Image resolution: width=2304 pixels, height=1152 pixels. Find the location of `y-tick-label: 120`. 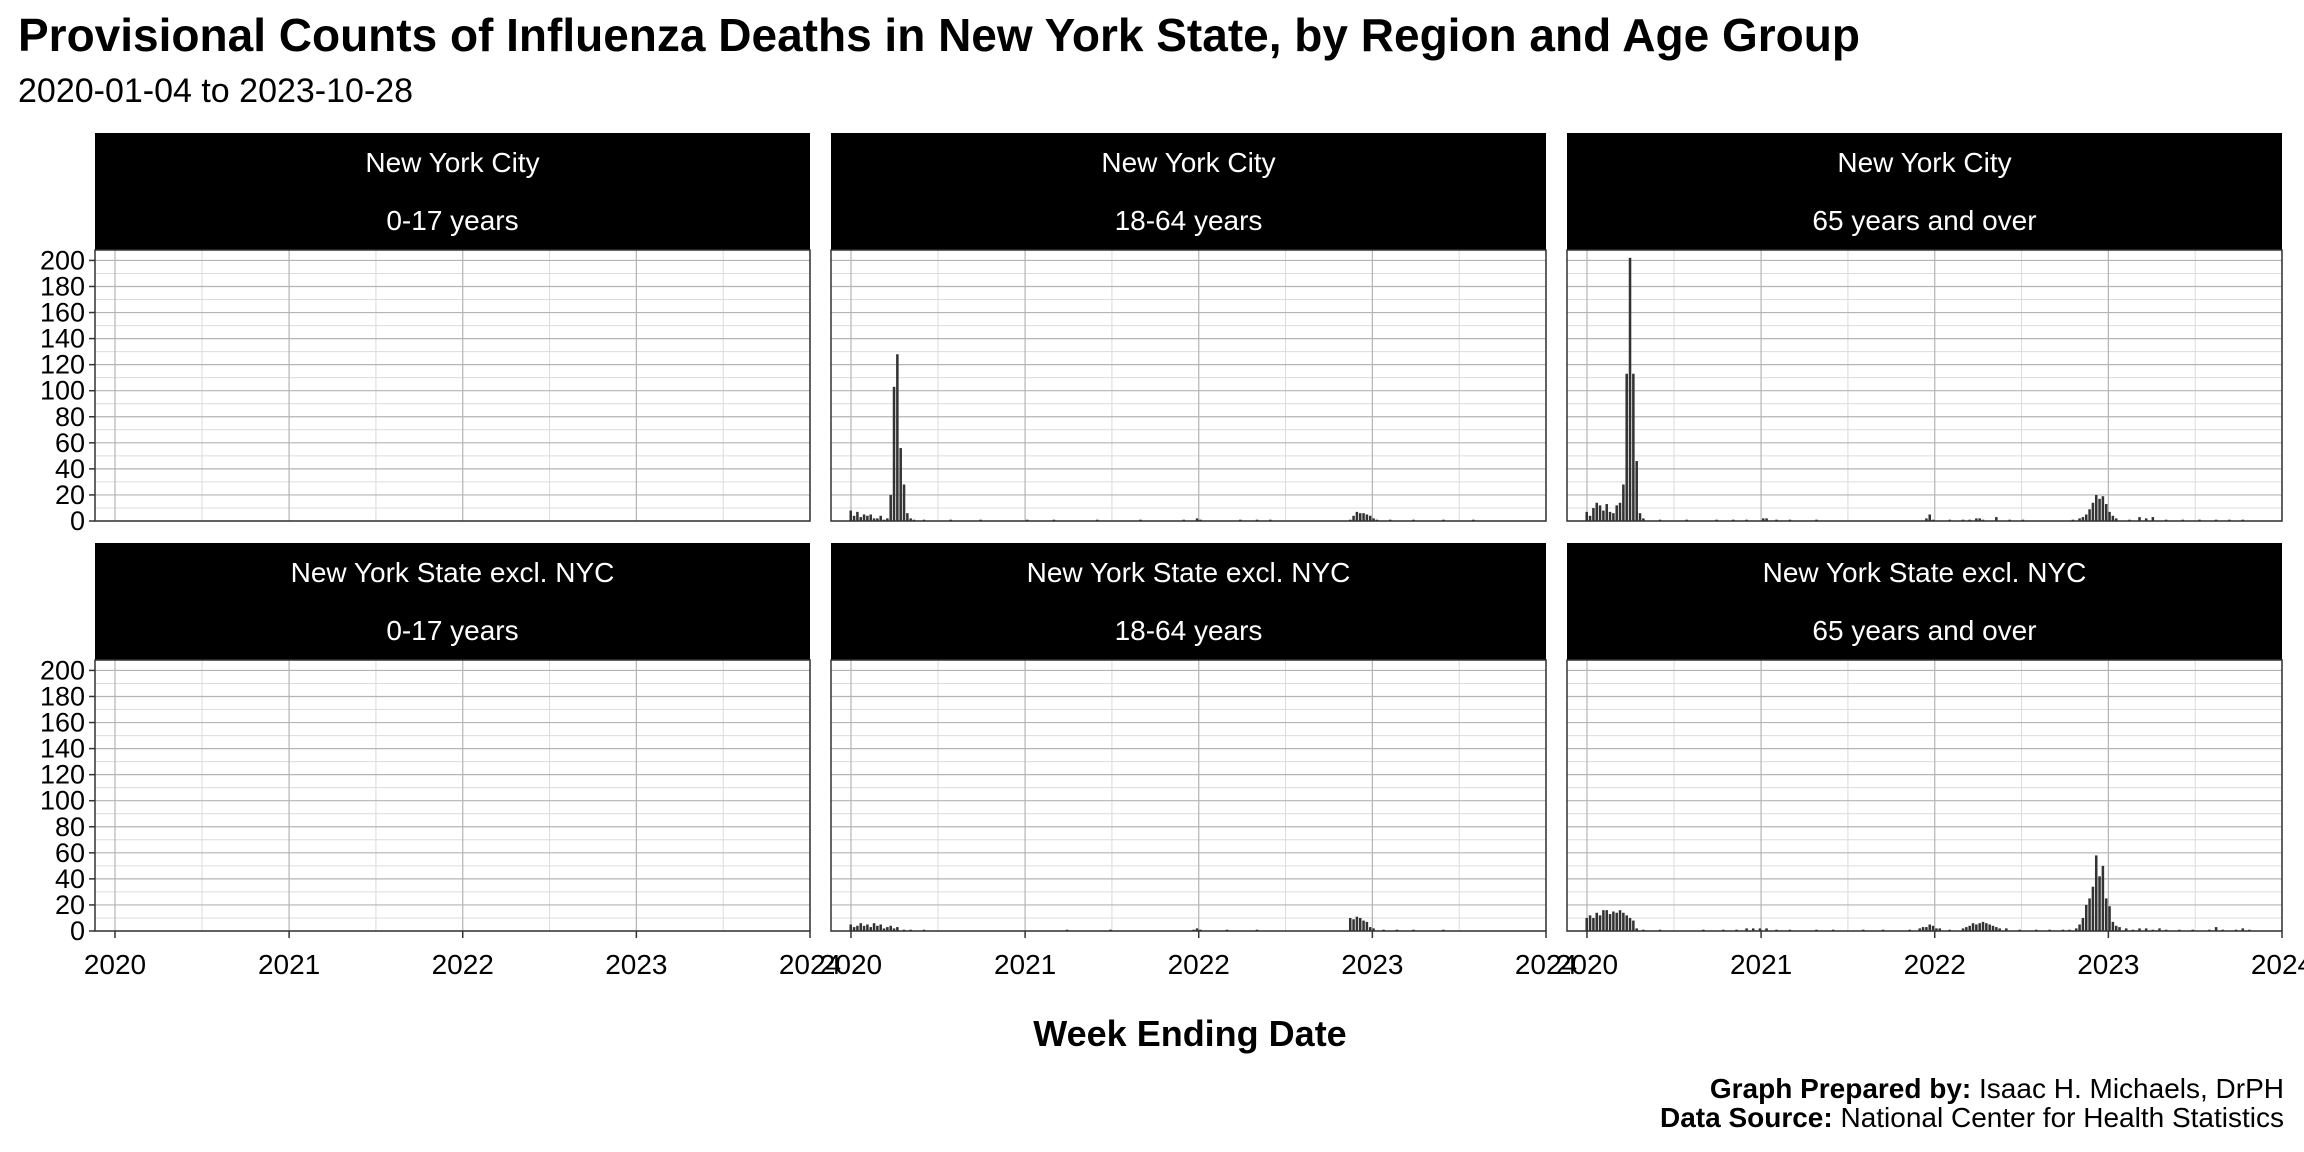

y-tick-label: 120 is located at coordinates (62, 775).